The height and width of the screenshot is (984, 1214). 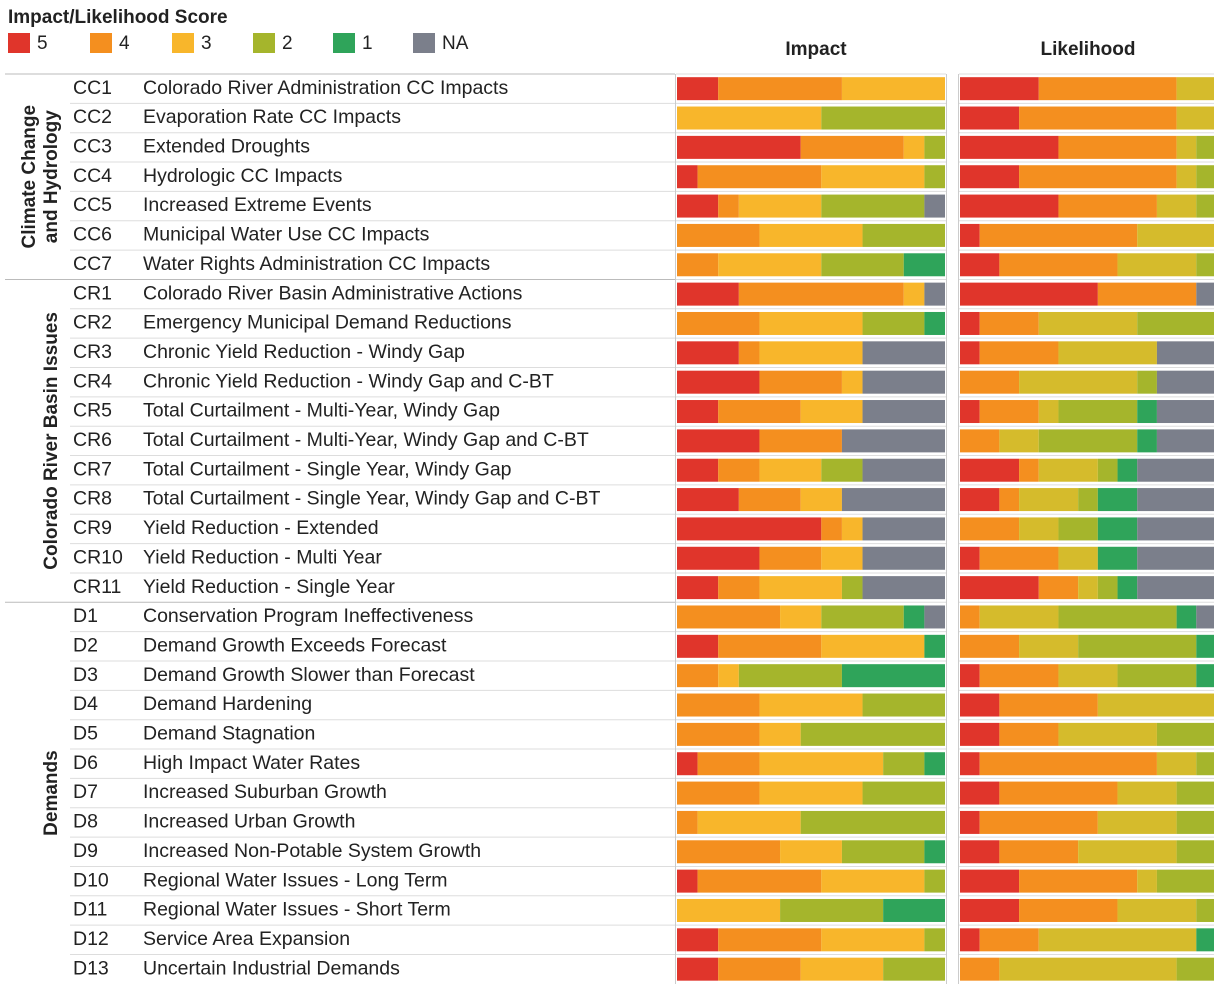 I want to click on row-code: D12, so click(x=91, y=939).